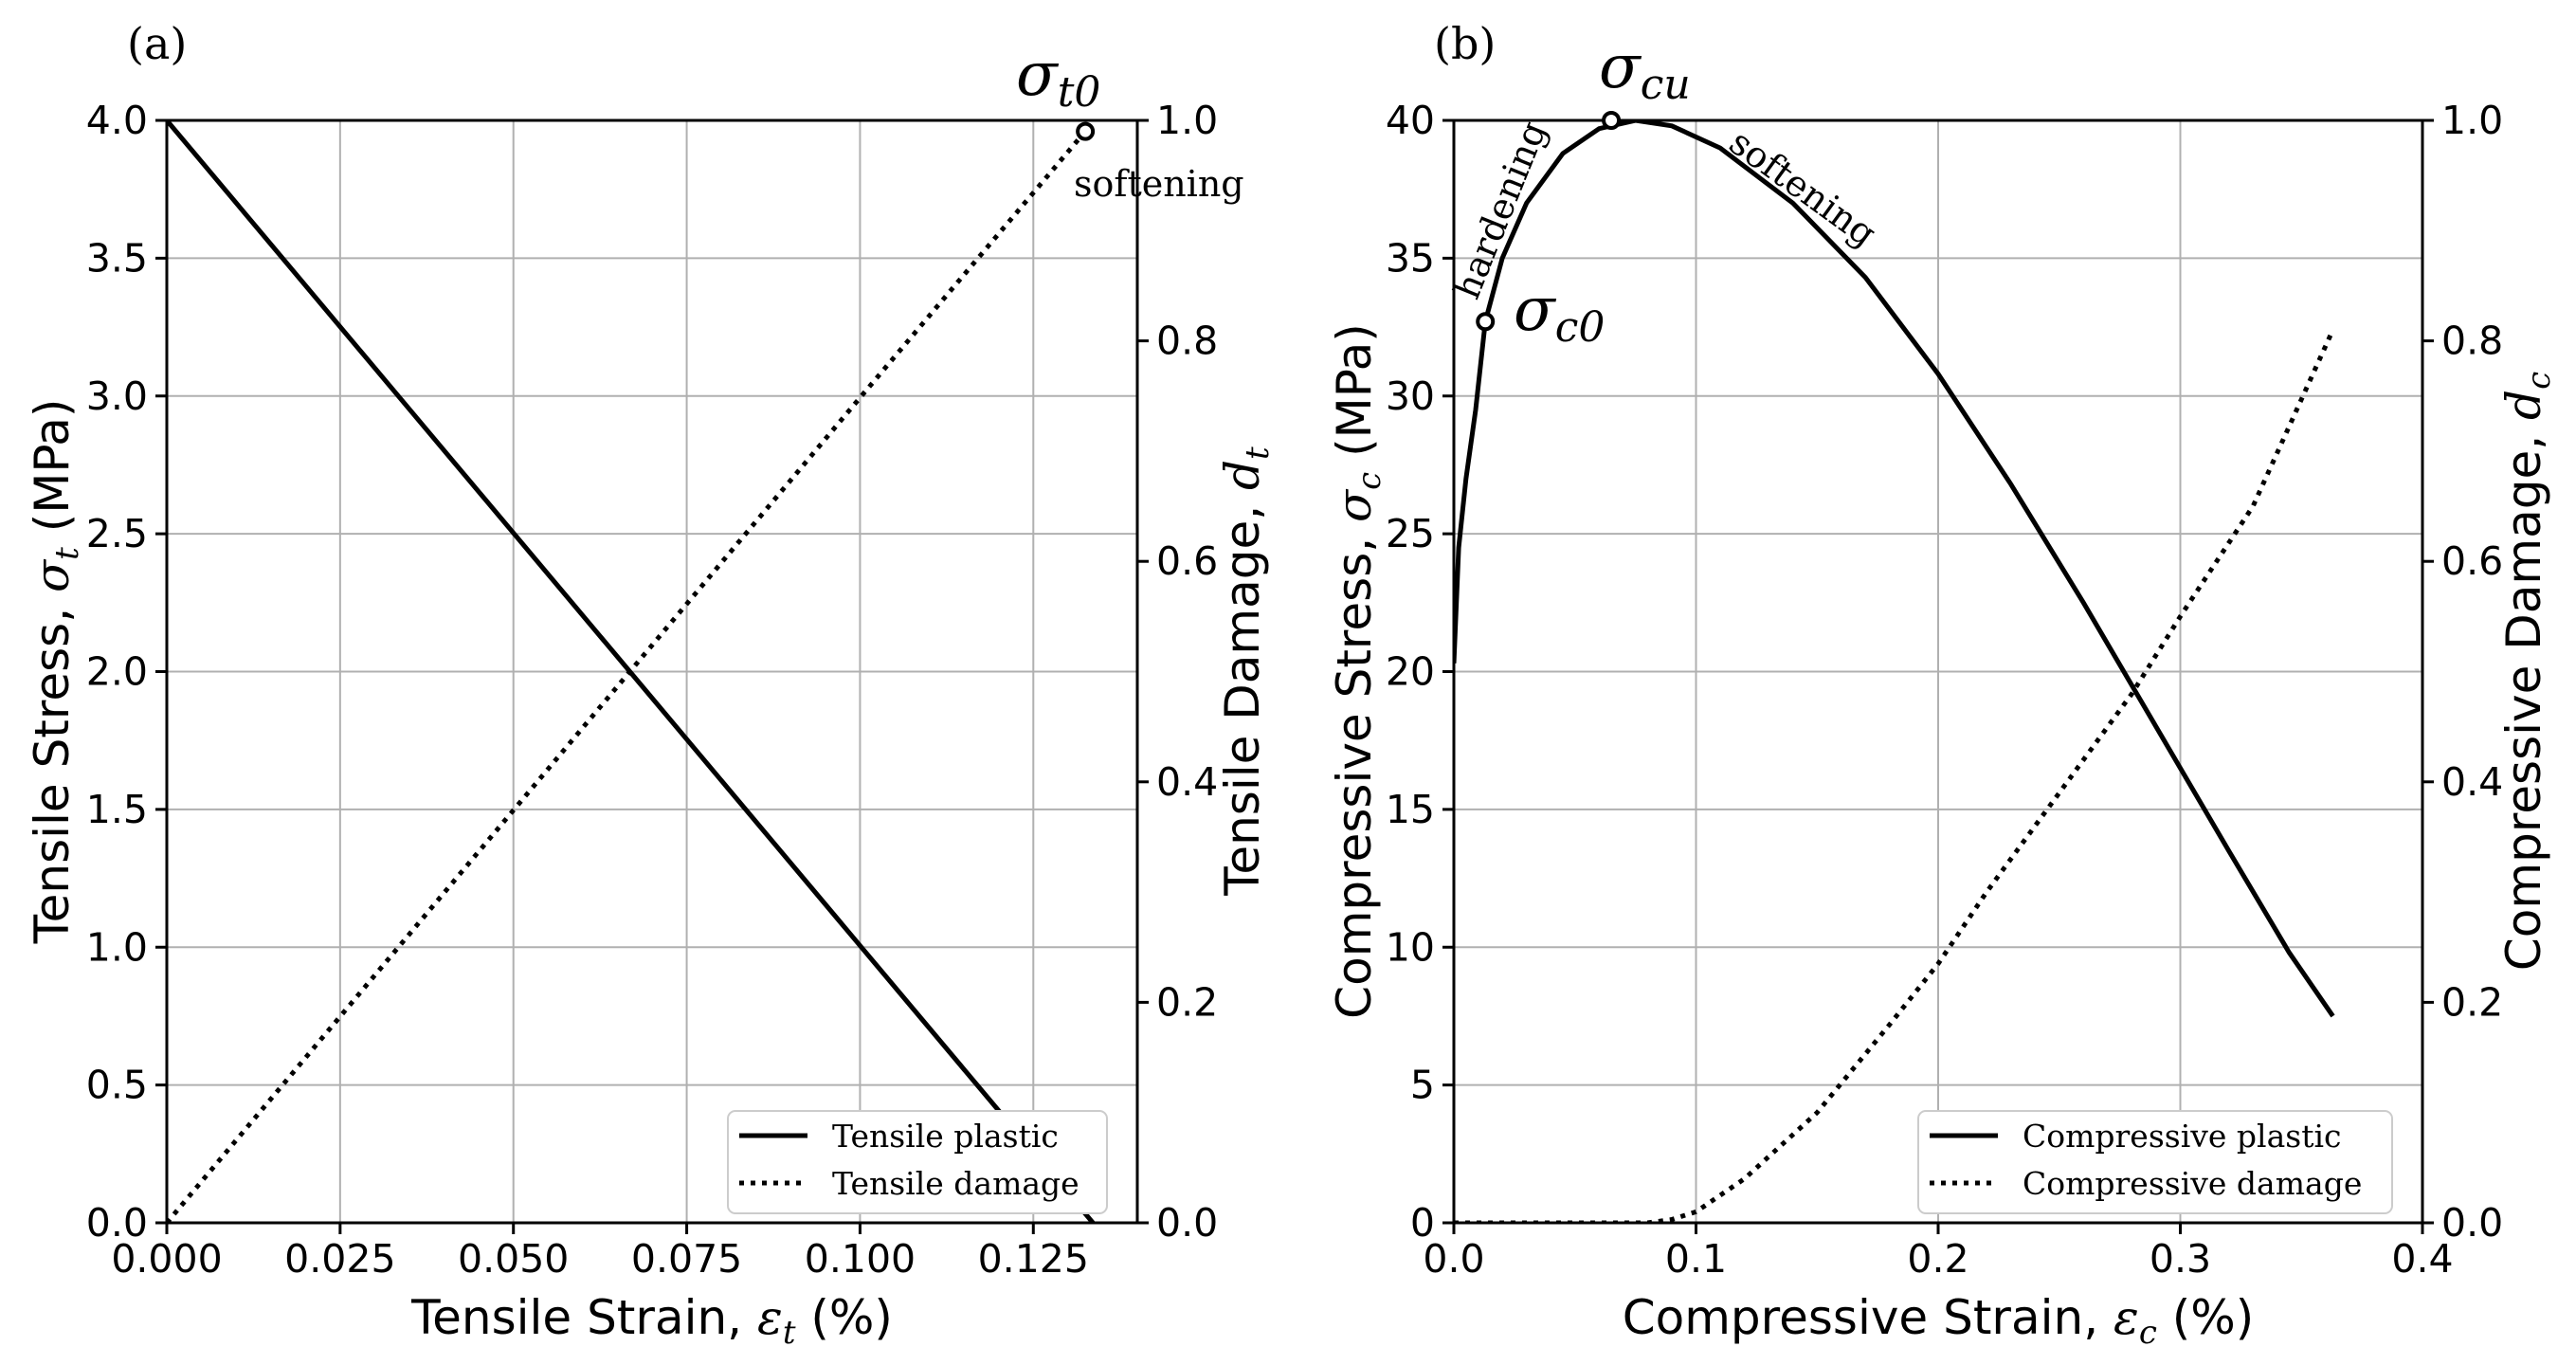 Image resolution: width=2576 pixels, height=1365 pixels. What do you see at coordinates (2462, 672) in the screenshot?
I see `panel-b-y2-ticks: 0.0 0.2 0.4 0.6 0.8 1.0` at bounding box center [2462, 672].